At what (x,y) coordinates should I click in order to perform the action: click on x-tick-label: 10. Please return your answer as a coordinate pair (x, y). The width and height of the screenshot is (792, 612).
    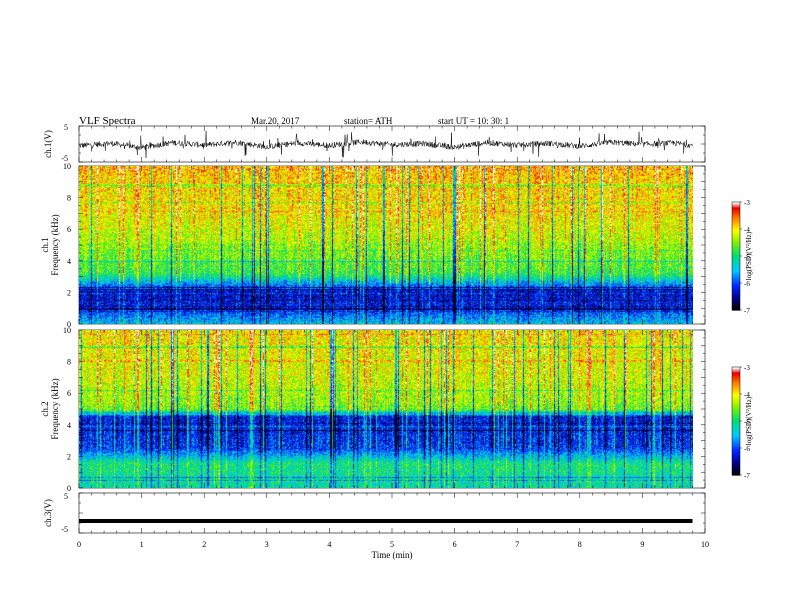
    Looking at the image, I should click on (705, 544).